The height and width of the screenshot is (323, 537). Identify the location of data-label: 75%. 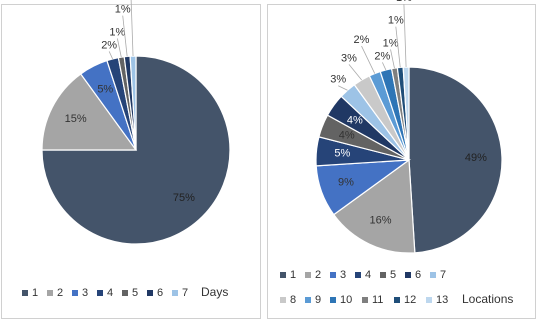
(184, 198).